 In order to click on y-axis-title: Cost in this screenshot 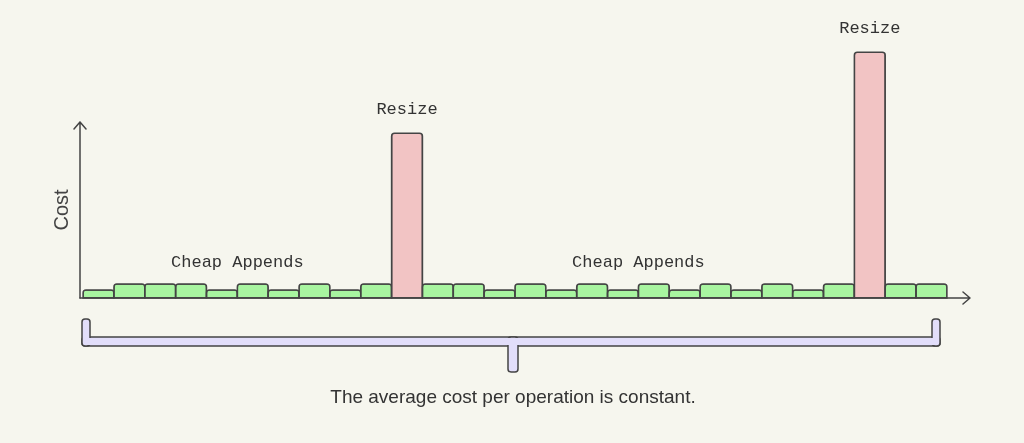, I will do `click(61, 210)`.